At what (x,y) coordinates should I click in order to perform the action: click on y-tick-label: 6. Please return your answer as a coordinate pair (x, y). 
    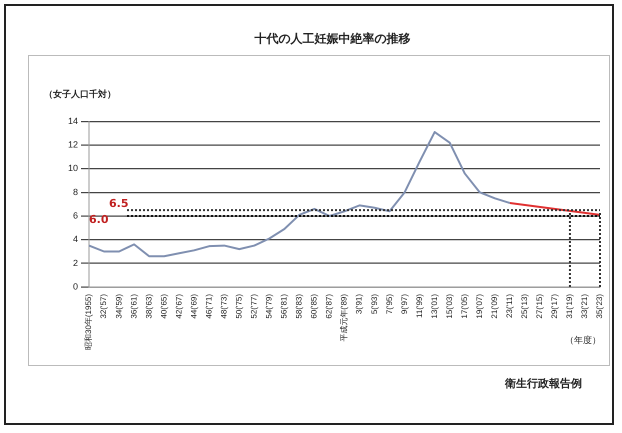
    Looking at the image, I should click on (75, 215).